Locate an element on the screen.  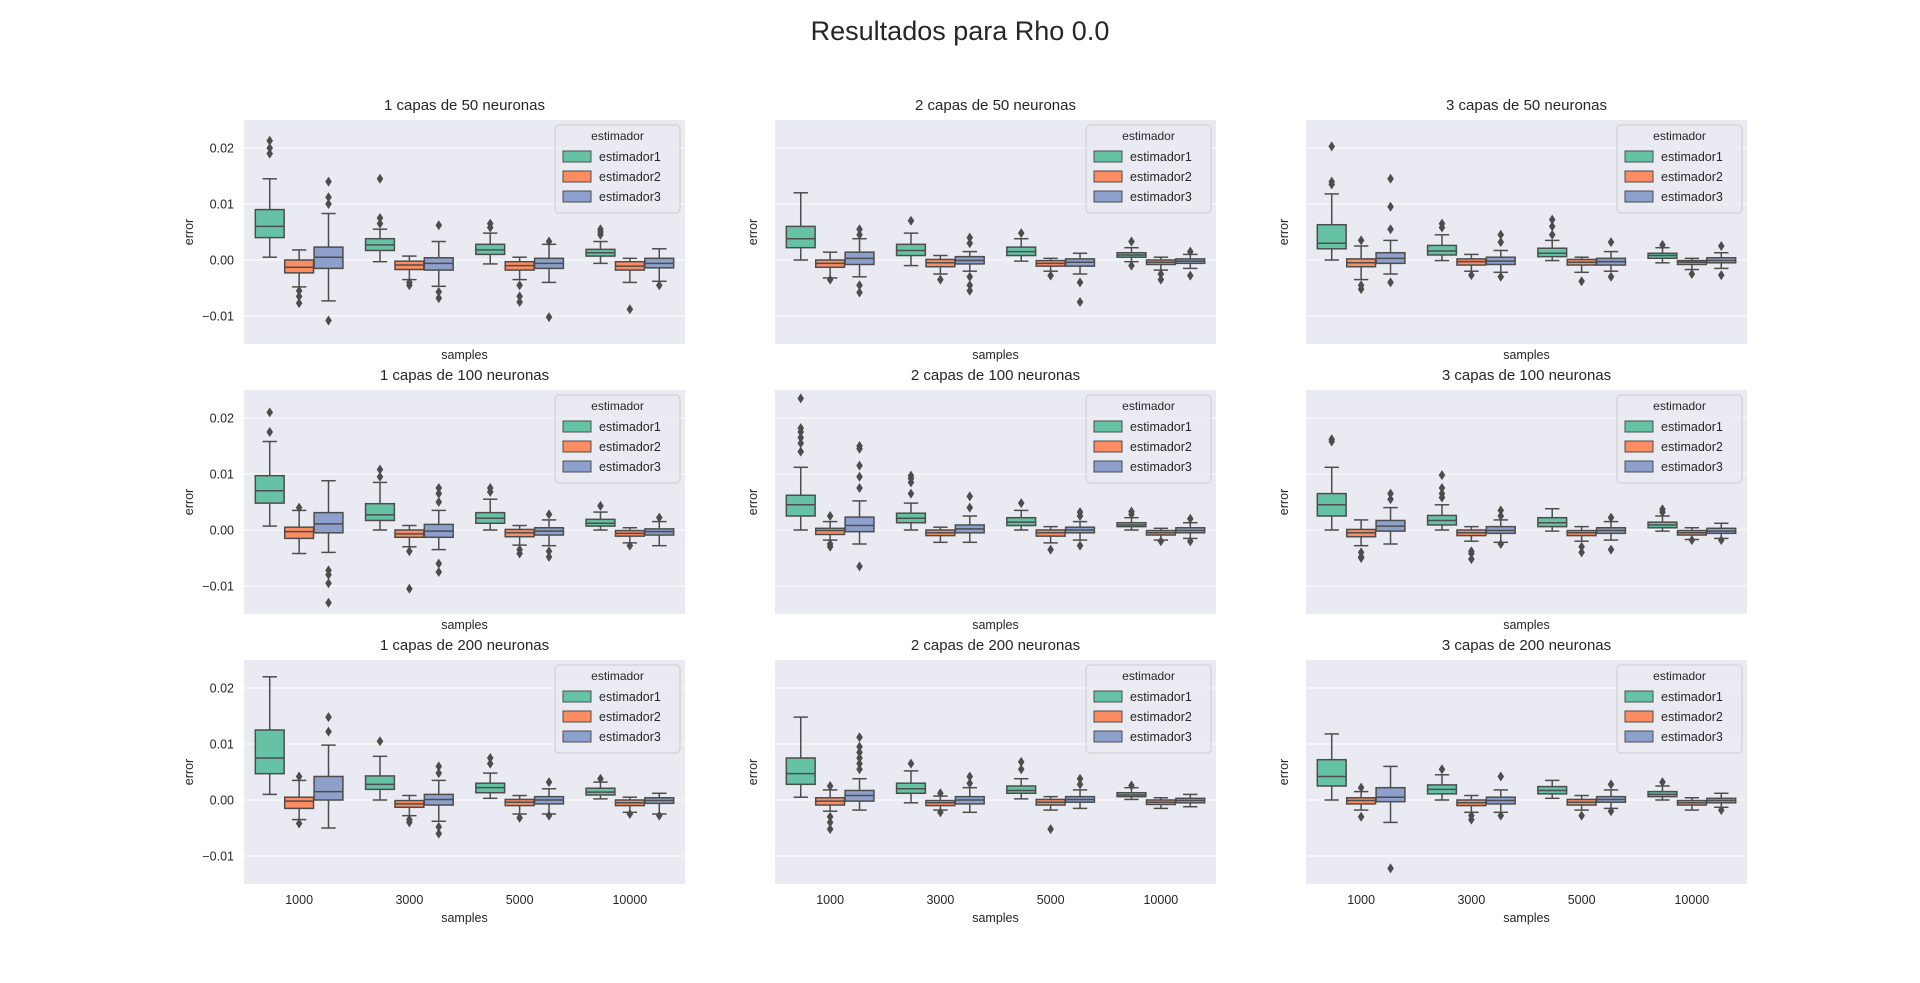
ytick-label: −0.01 is located at coordinates (218, 317).